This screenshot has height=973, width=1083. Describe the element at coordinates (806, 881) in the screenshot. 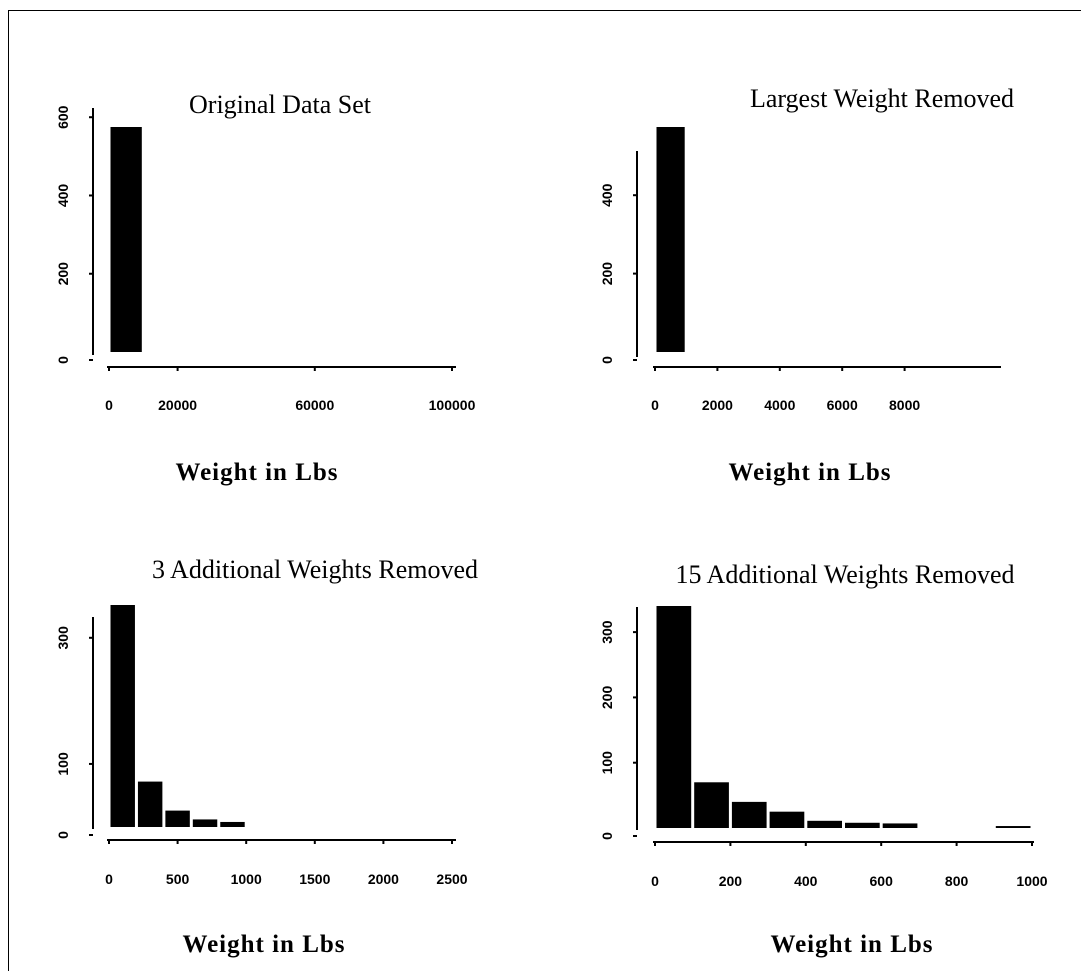

I see `x-tick-label: 400` at that location.